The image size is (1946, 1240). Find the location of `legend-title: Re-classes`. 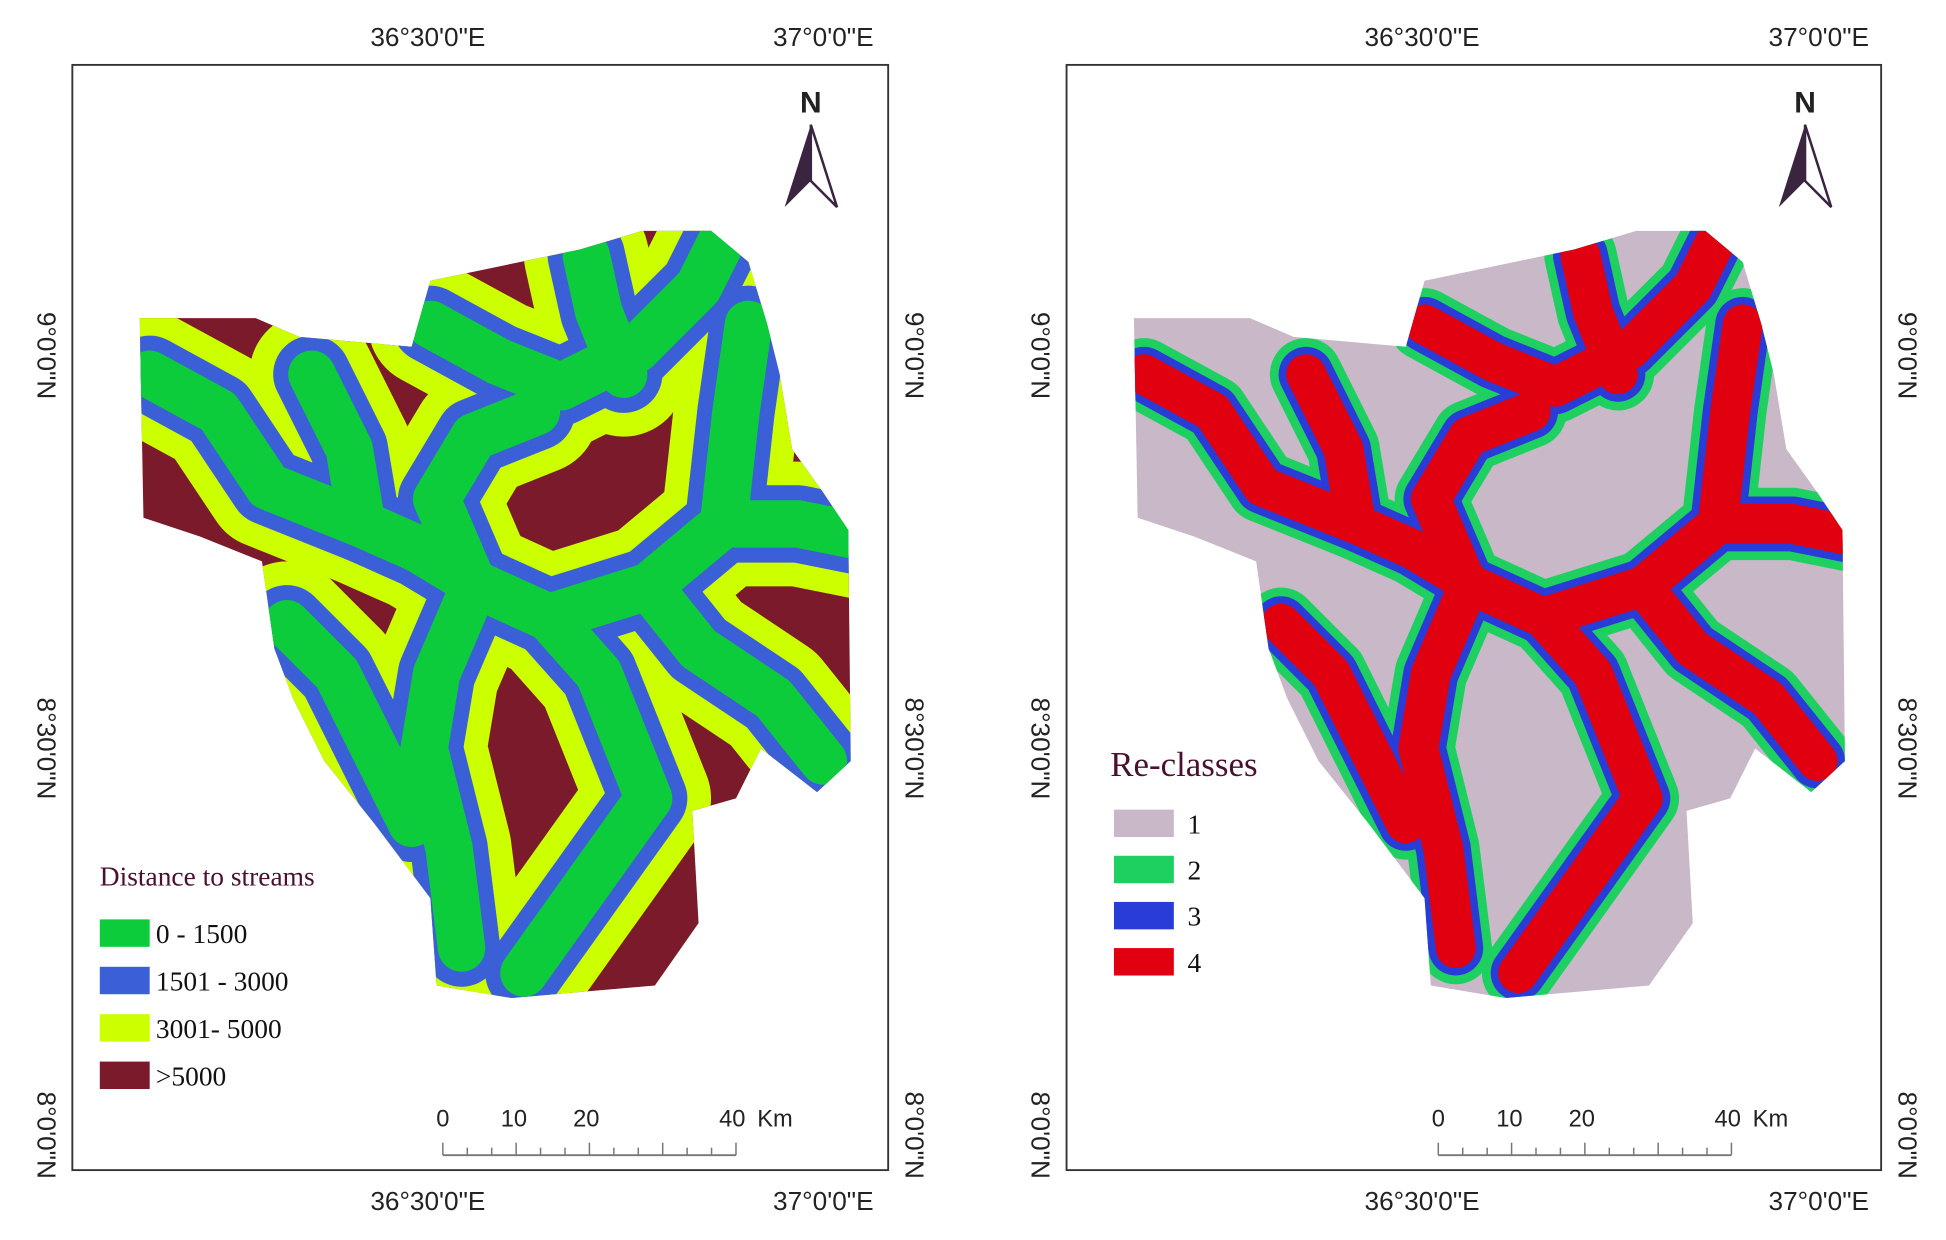

legend-title: Re-classes is located at coordinates (1183, 764).